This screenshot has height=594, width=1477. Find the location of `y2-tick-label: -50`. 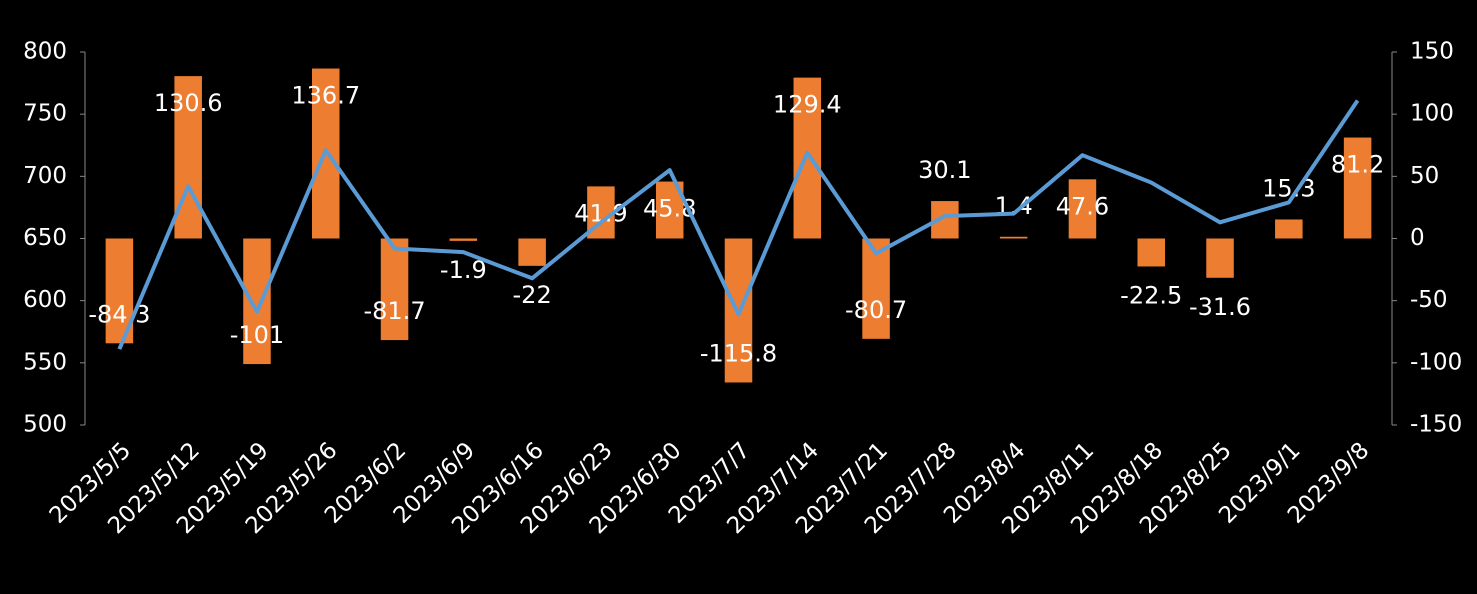

y2-tick-label: -50 is located at coordinates (1429, 300).